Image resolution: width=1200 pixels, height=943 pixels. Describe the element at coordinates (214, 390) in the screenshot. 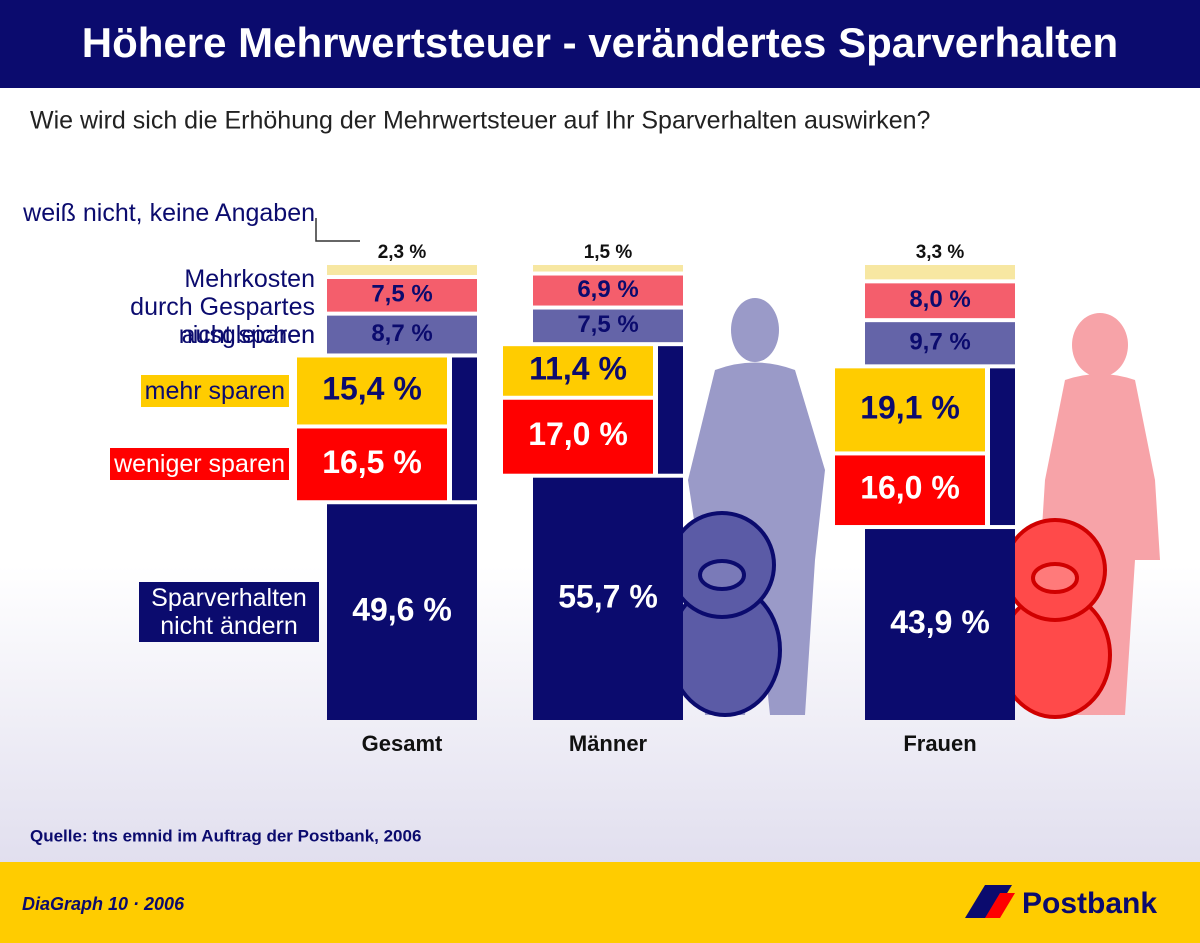

I see `legend-label: mehr sparen` at that location.